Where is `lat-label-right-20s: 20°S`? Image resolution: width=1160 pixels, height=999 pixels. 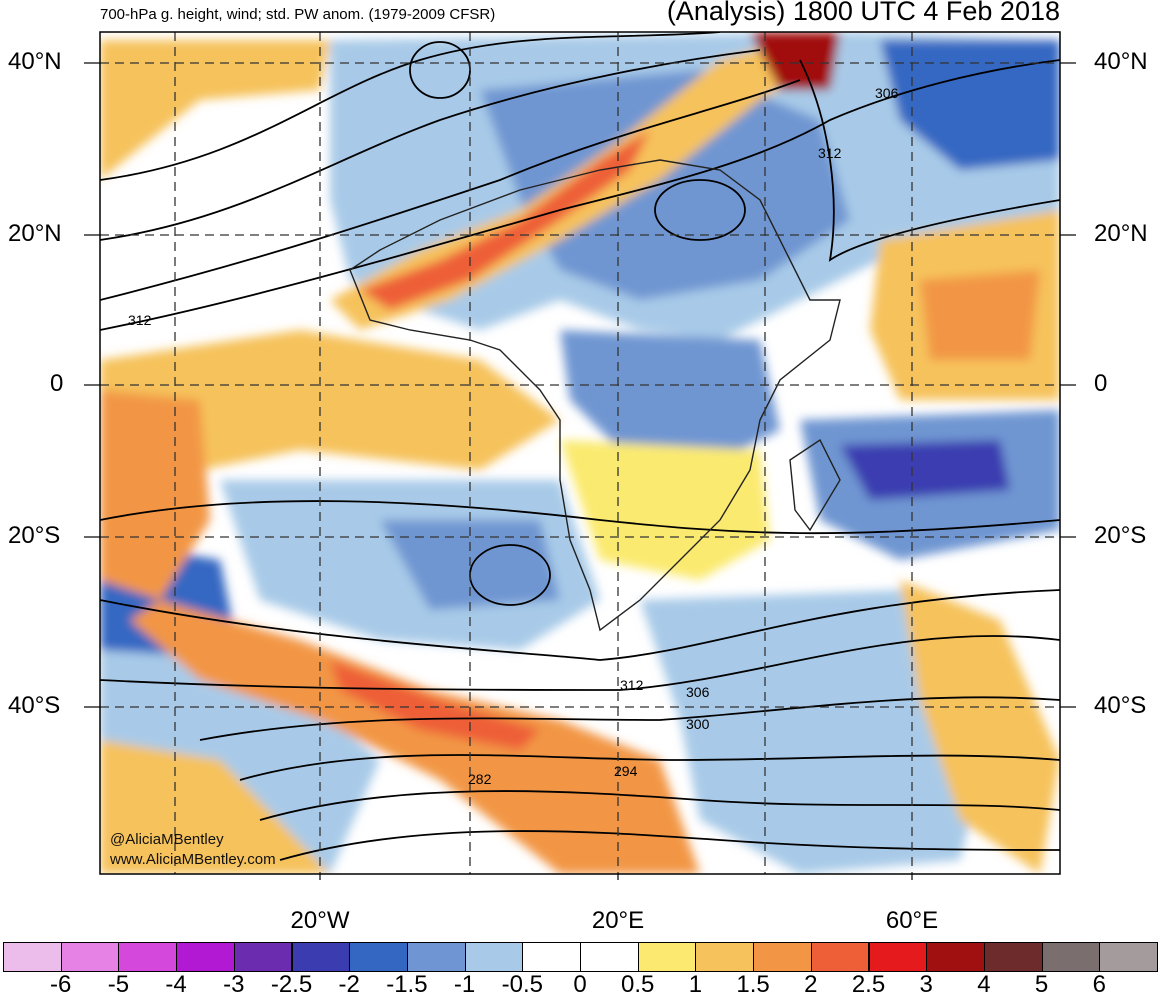
lat-label-right-20s: 20°S is located at coordinates (1120, 535).